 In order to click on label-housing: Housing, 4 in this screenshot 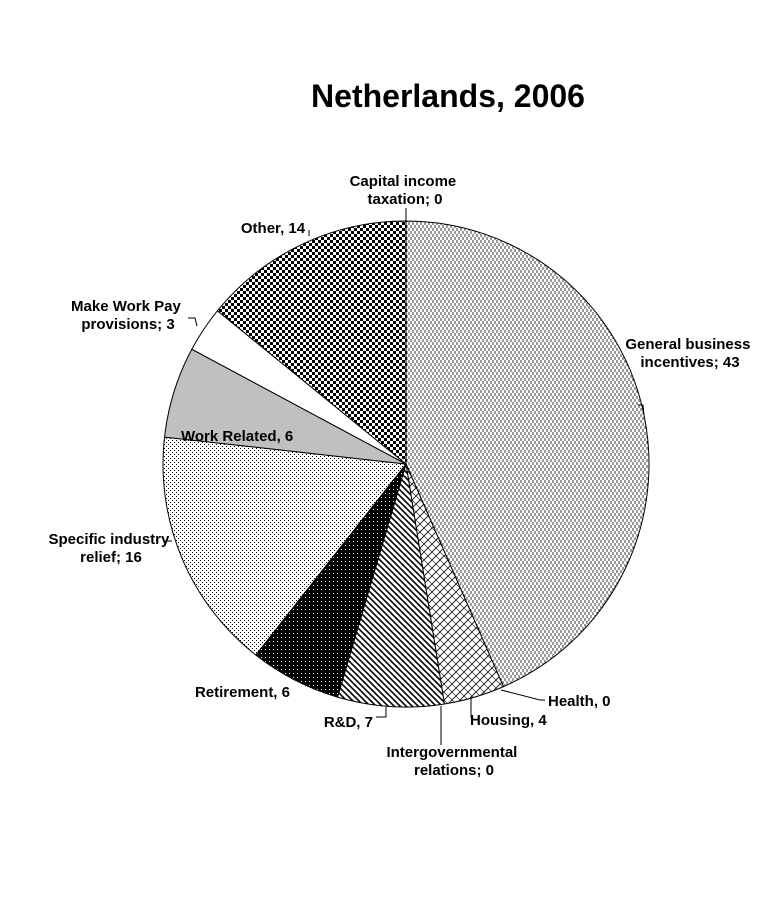, I will do `click(508, 720)`.